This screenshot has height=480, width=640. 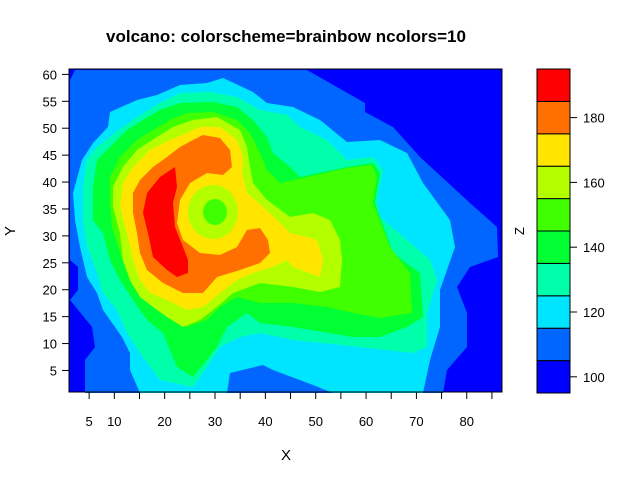 I want to click on y-tick-label: 5, so click(x=53, y=370).